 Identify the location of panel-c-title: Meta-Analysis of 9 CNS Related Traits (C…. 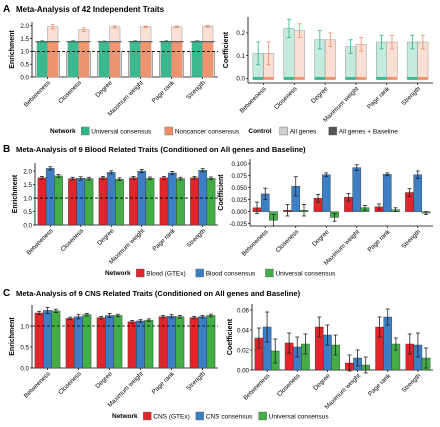
(158, 293).